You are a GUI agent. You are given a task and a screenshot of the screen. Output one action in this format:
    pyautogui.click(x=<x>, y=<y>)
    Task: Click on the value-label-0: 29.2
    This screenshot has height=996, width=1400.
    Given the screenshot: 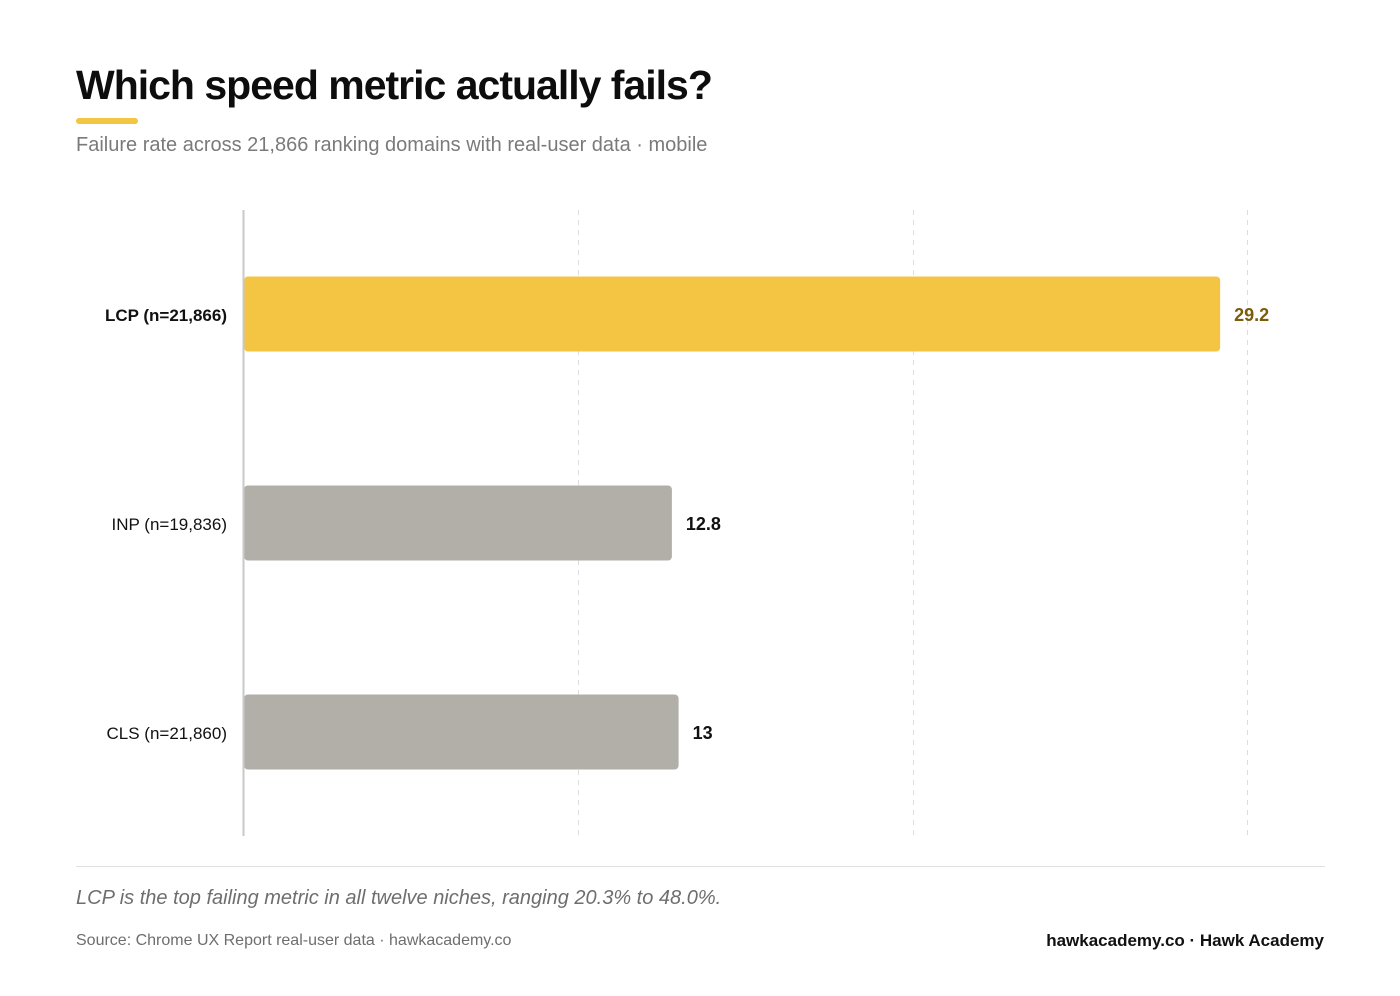 What is the action you would take?
    pyautogui.click(x=1251, y=315)
    